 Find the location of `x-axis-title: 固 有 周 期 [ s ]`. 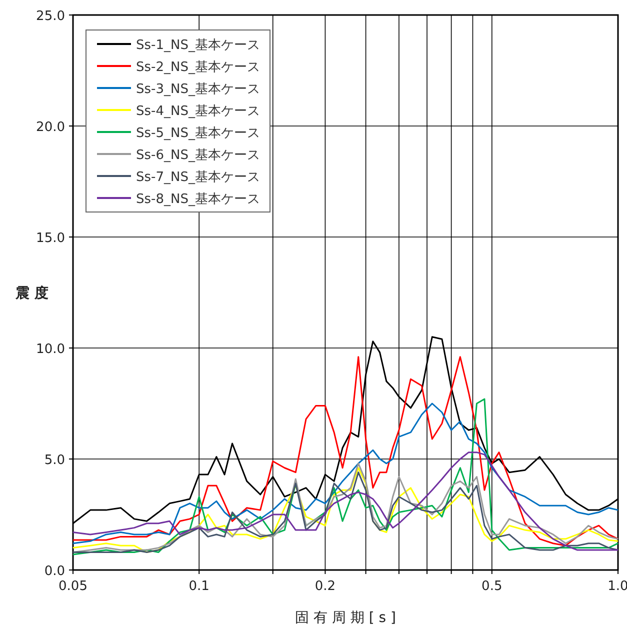

x-axis-title: 固 有 周 期 [ s ] is located at coordinates (345, 618).